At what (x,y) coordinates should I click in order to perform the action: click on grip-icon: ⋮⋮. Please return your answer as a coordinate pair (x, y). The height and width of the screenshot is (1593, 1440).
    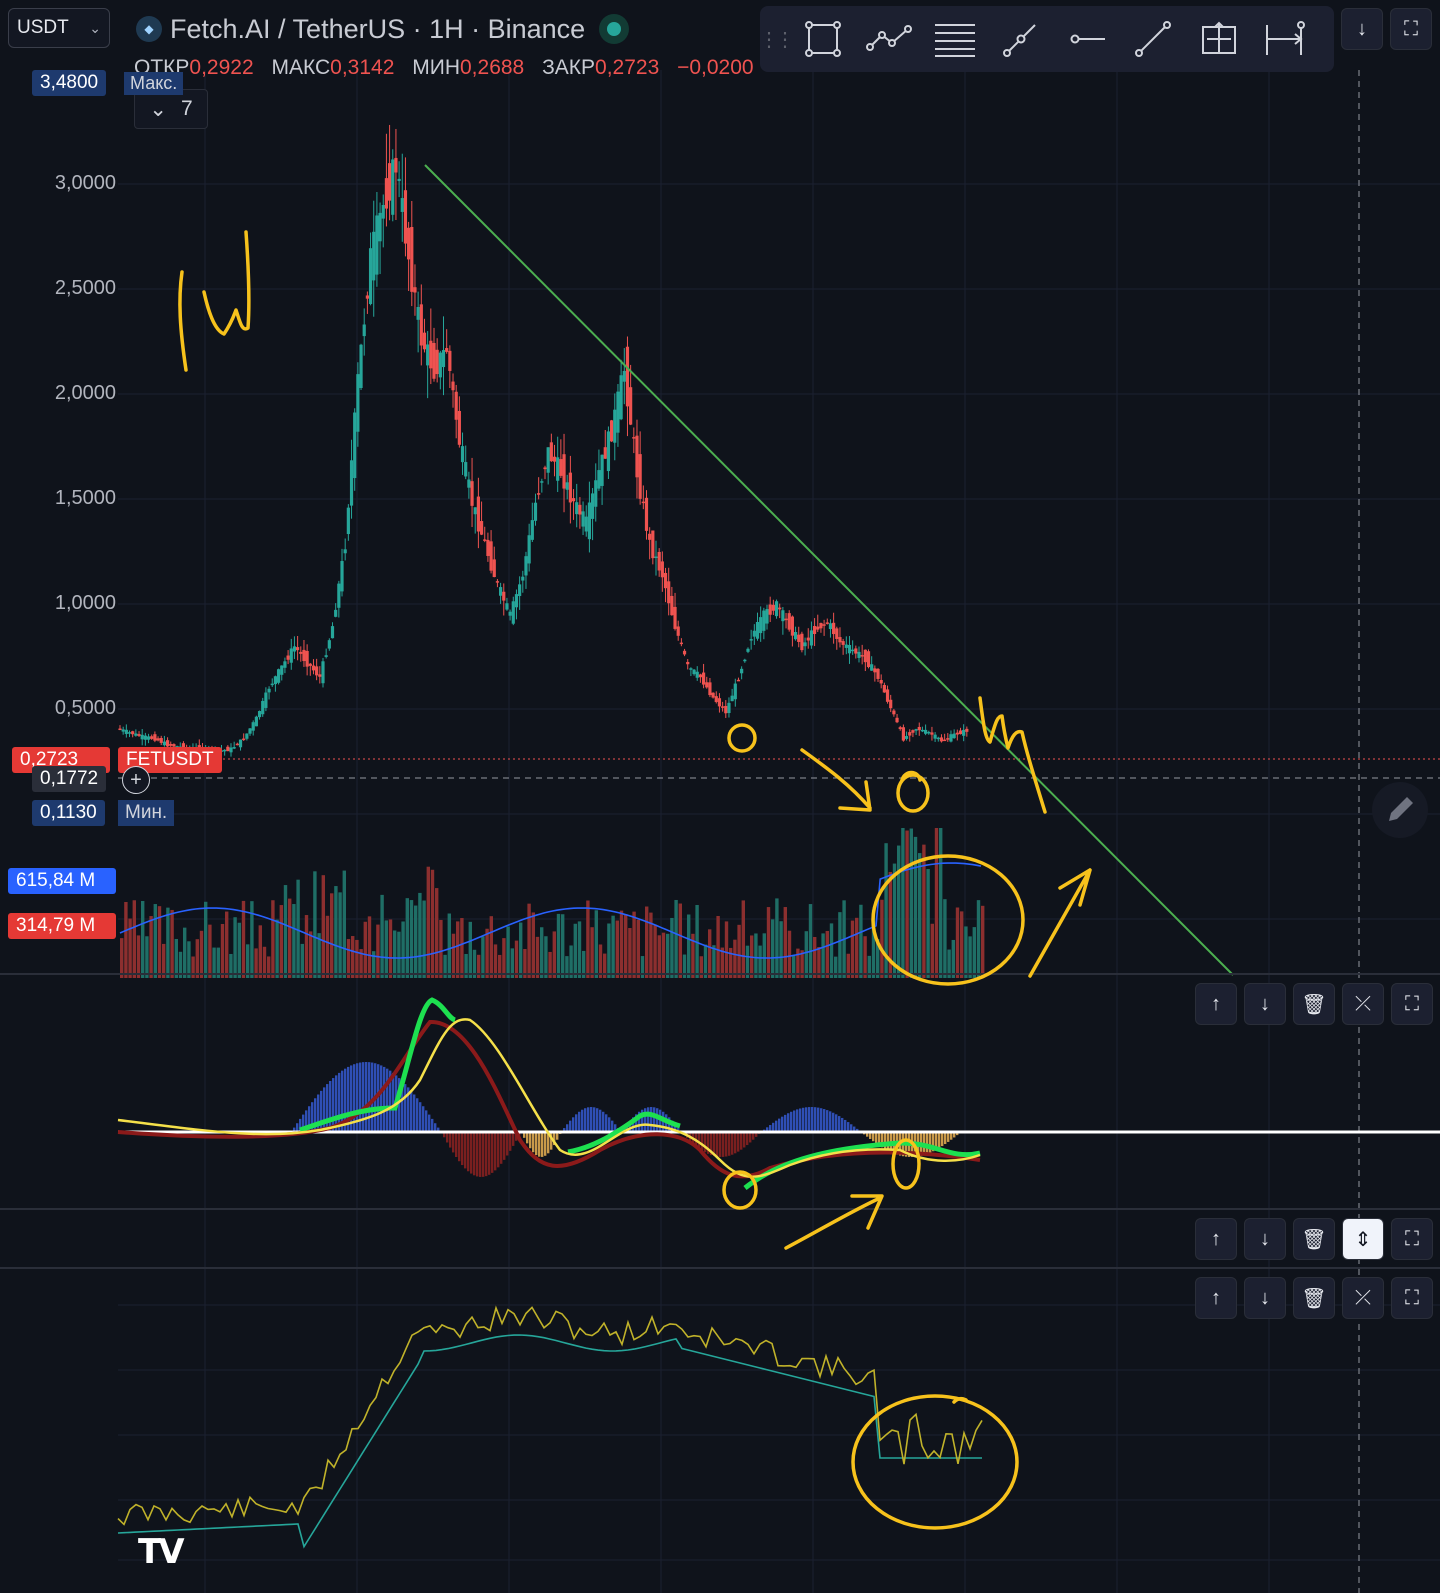
    Looking at the image, I should click on (777, 39).